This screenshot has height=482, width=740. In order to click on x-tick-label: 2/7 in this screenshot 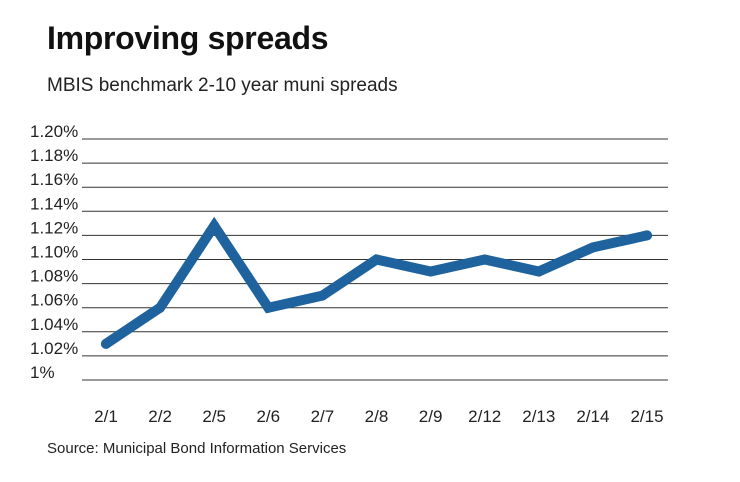, I will do `click(323, 416)`.